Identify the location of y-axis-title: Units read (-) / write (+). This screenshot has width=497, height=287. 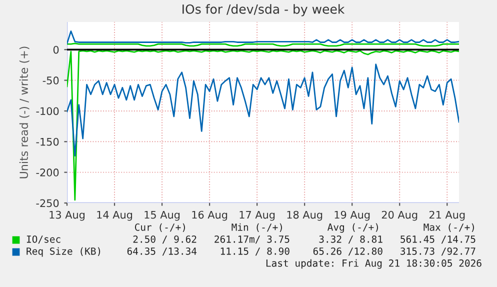
(24, 112).